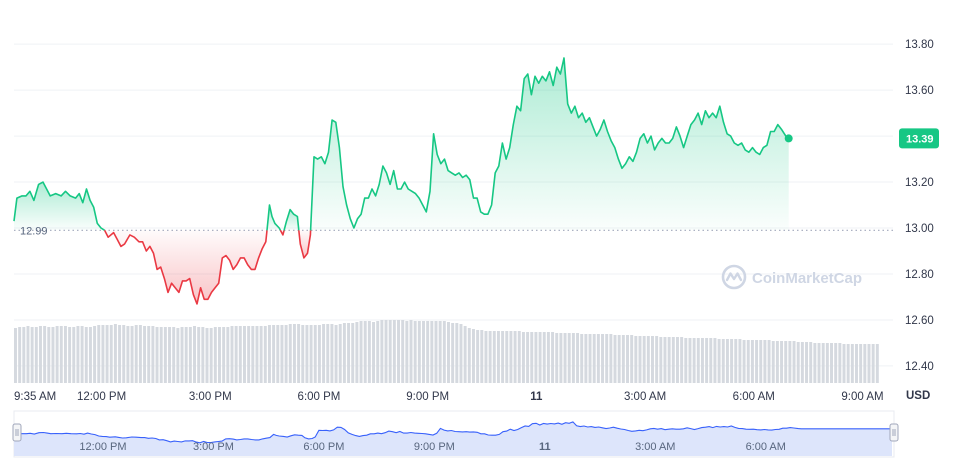 The height and width of the screenshot is (466, 963). I want to click on reference-label: 12.99, so click(34, 231).